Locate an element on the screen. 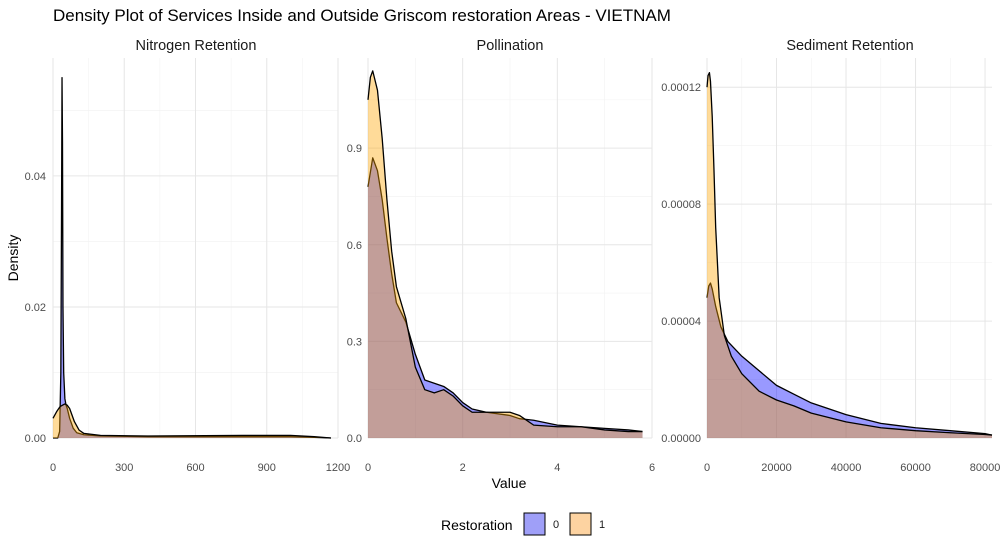 Image resolution: width=1000 pixels, height=550 pixels. legend-title: Restoration is located at coordinates (477, 525).